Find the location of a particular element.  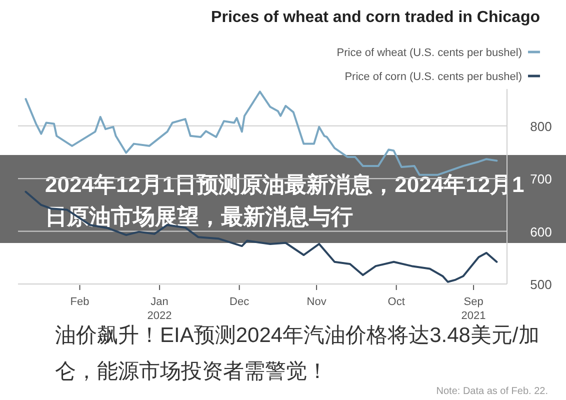

x-tick-label: Nov is located at coordinates (316, 302).